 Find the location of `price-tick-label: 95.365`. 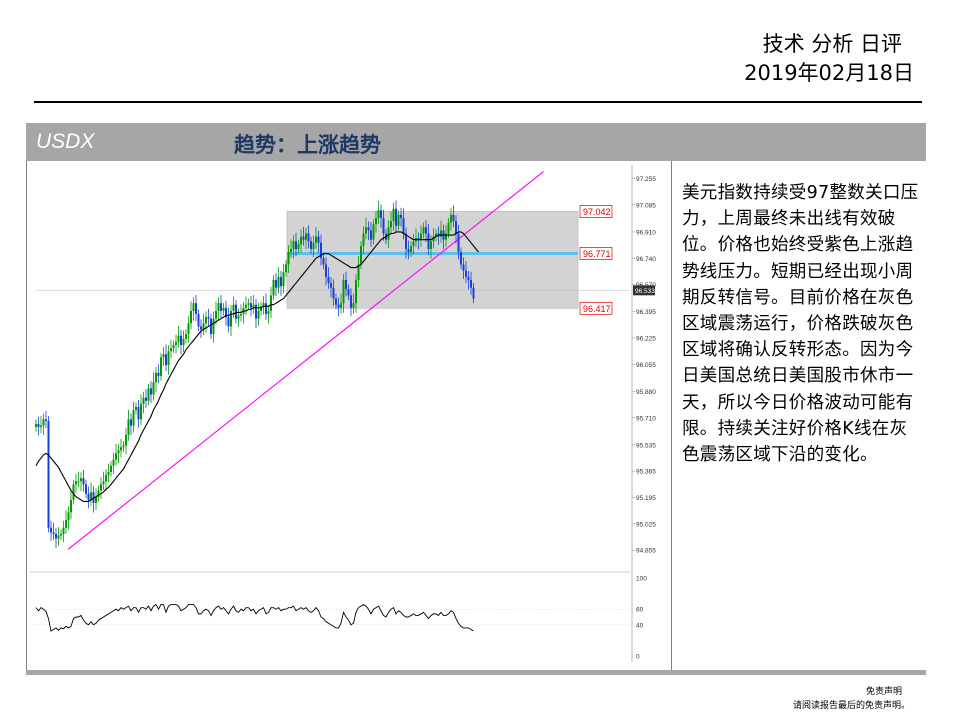

price-tick-label: 95.365 is located at coordinates (646, 472).